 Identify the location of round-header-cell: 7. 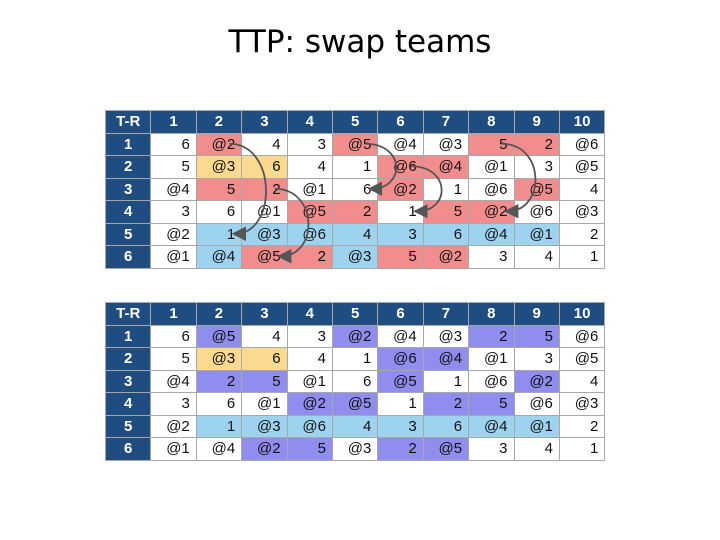
(446, 122).